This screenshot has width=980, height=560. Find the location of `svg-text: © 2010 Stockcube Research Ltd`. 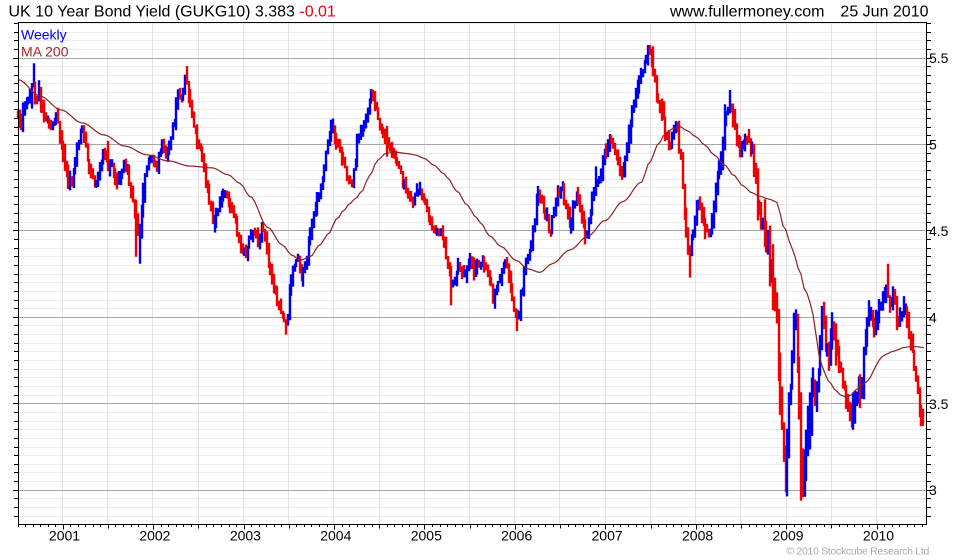

svg-text: © 2010 Stockcube Research Ltd is located at coordinates (857, 552).